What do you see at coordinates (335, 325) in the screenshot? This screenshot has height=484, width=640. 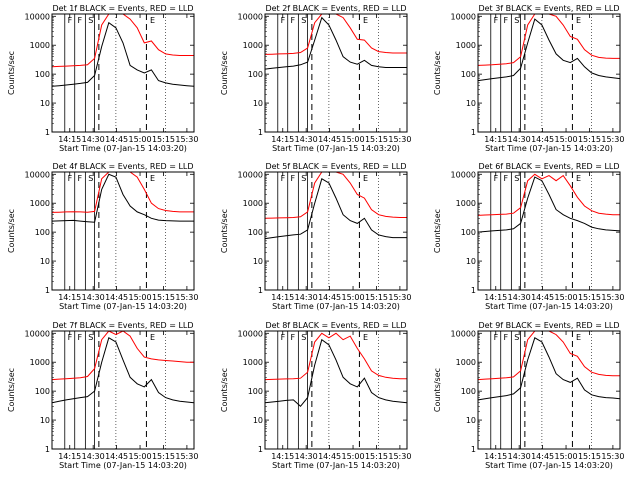 I see `panel-title: Det 8f BLACK = Events, RED = LLD` at bounding box center [335, 325].